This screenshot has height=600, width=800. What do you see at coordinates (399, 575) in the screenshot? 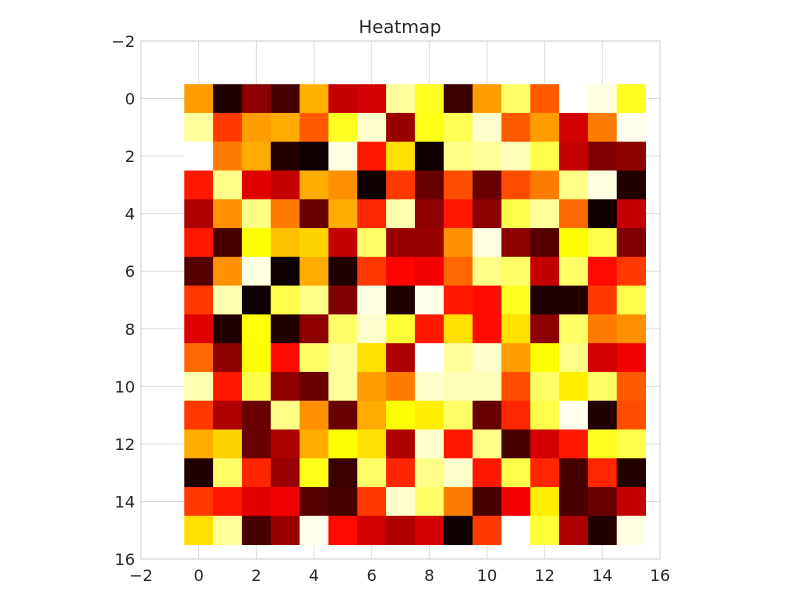
I see `x-axis-tick-labels: −2 0 2 4 6 8 10 12 14 16` at bounding box center [399, 575].